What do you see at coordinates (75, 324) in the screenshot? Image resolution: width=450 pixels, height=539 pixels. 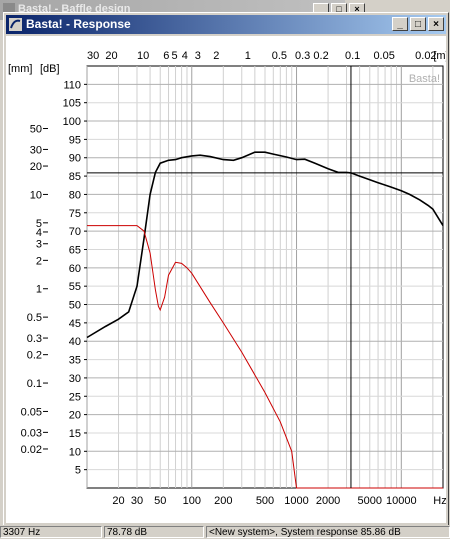 I see `db-tick-label: 45` at bounding box center [75, 324].